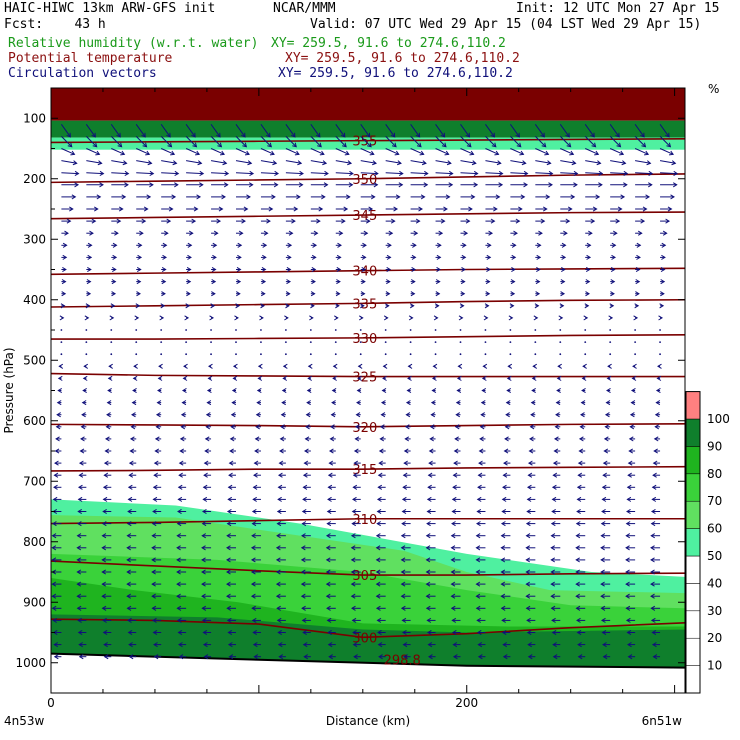 The width and height of the screenshot is (740, 740). What do you see at coordinates (34, 118) in the screenshot?
I see `y-tick-label: 100` at bounding box center [34, 118].